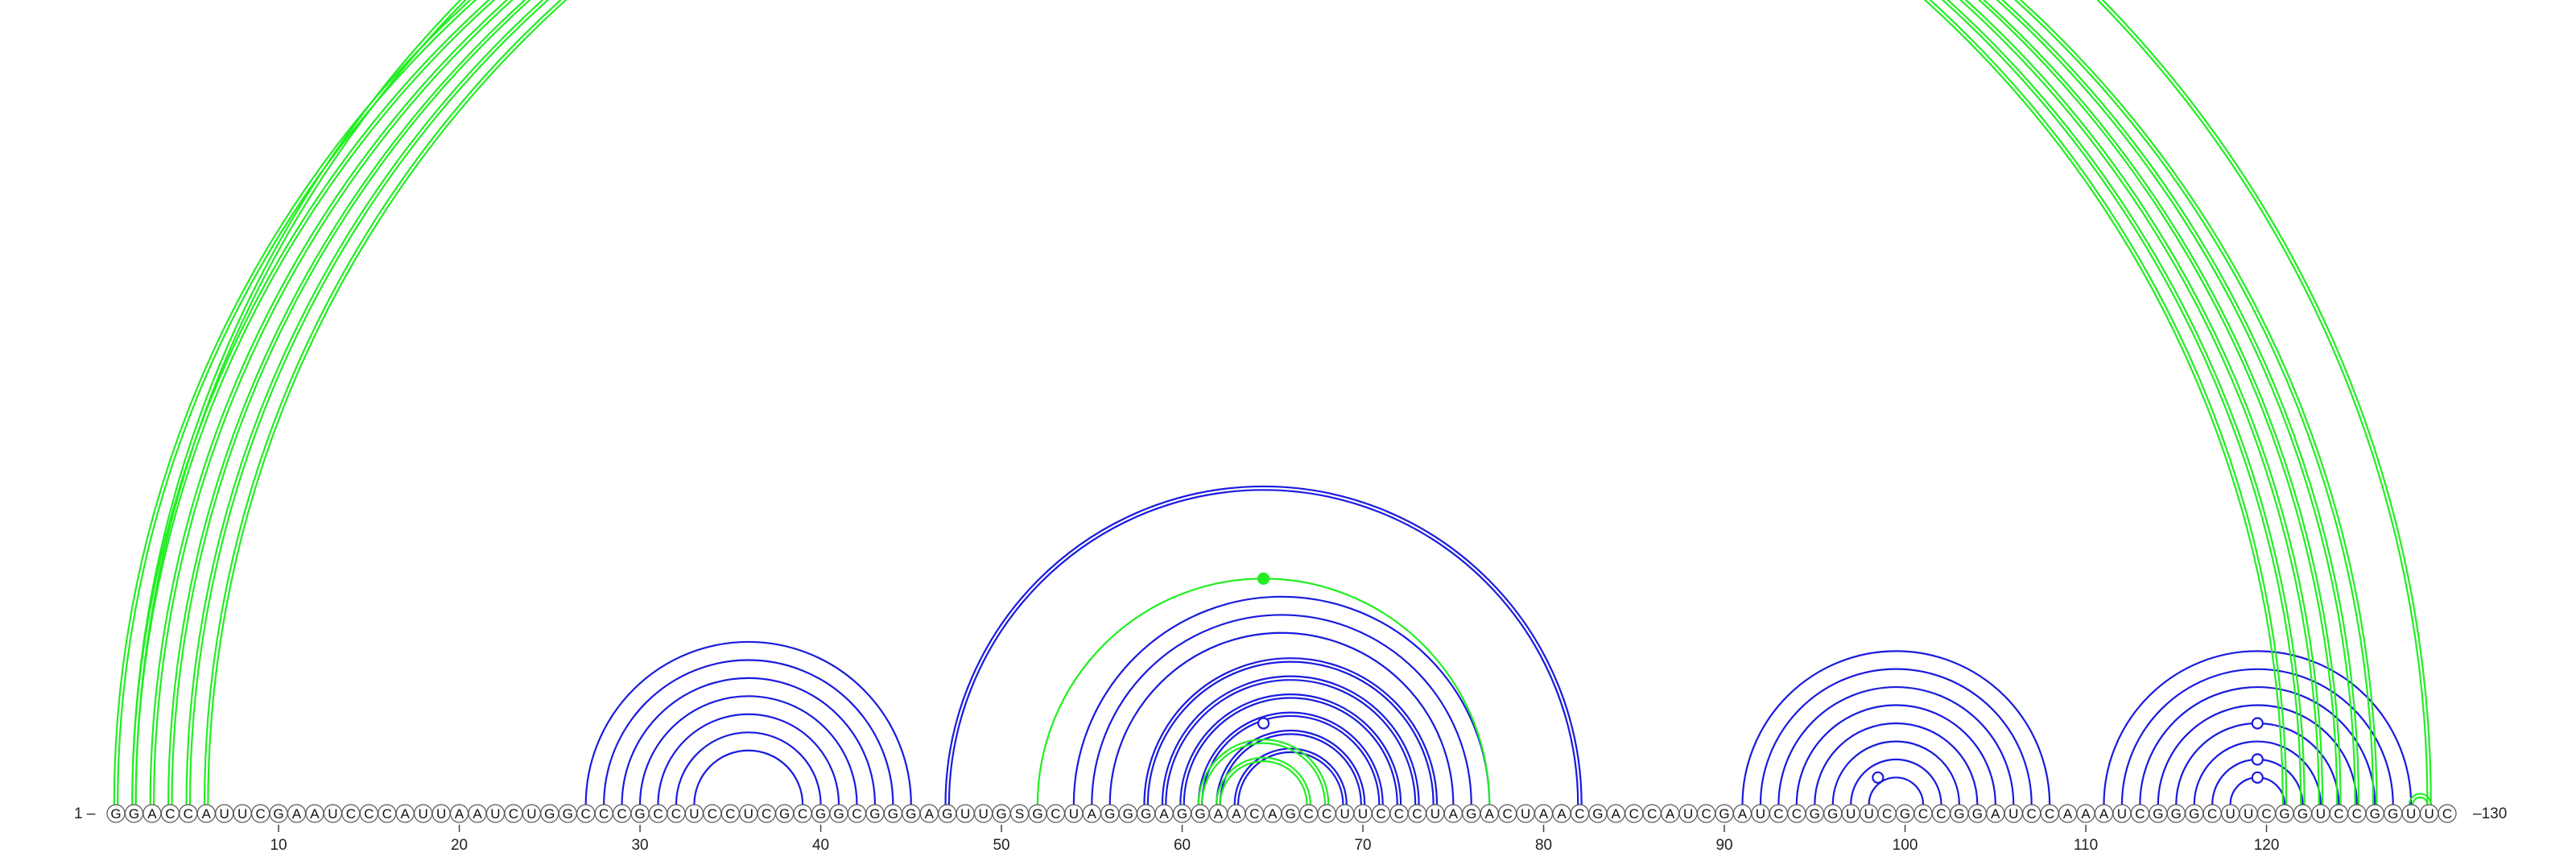 The height and width of the screenshot is (857, 2576). What do you see at coordinates (1362, 845) in the screenshot?
I see `tick-label: 70` at bounding box center [1362, 845].